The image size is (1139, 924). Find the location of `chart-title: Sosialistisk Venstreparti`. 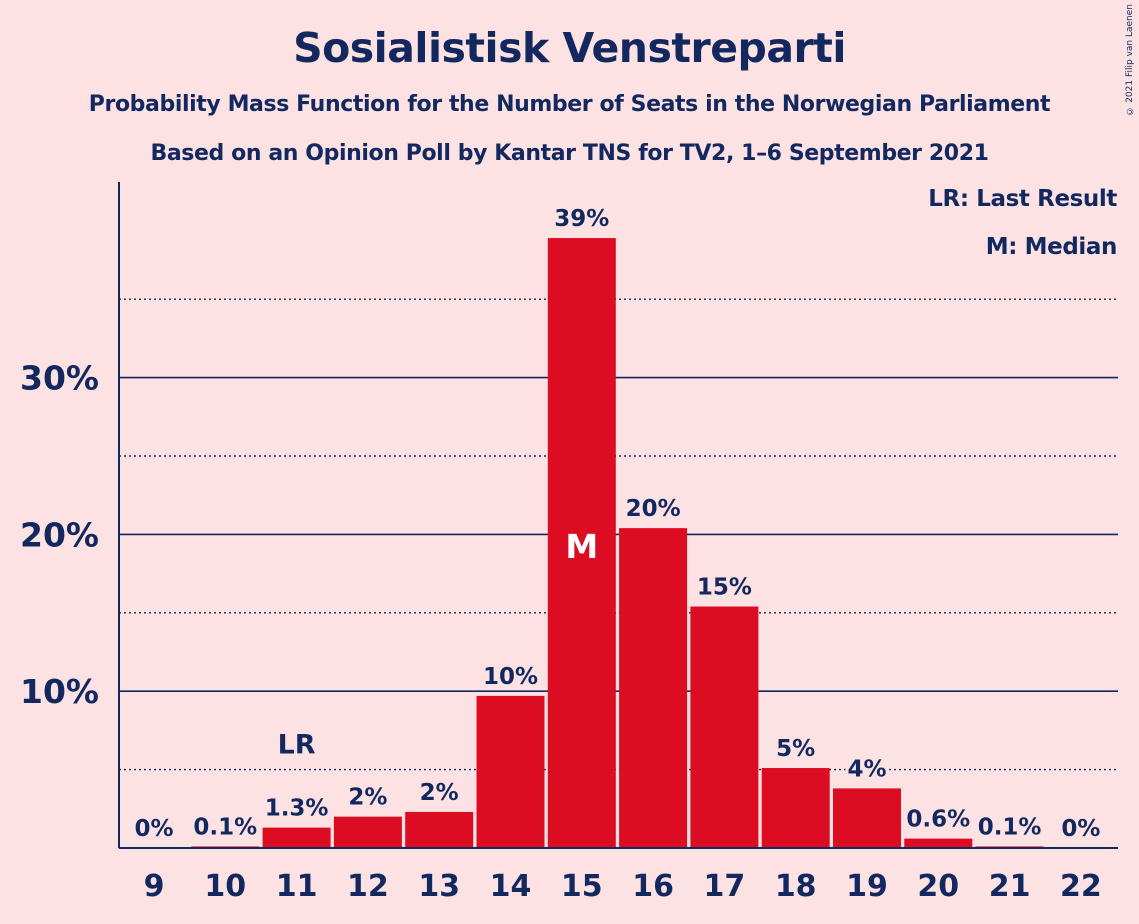

chart-title: Sosialistisk Venstreparti is located at coordinates (569, 48).